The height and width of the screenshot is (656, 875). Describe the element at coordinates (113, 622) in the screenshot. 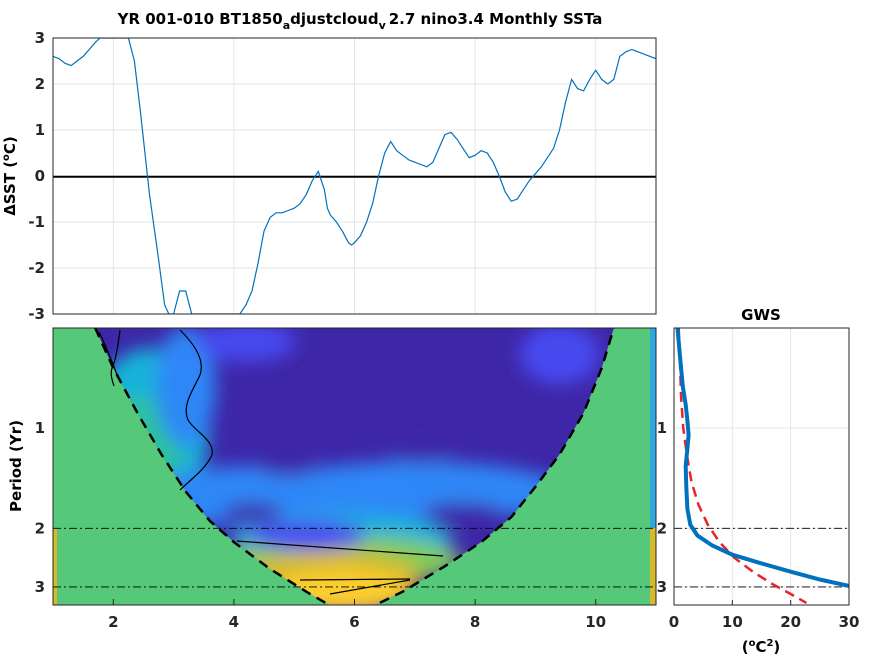

I see `x-tick-label: 2` at that location.